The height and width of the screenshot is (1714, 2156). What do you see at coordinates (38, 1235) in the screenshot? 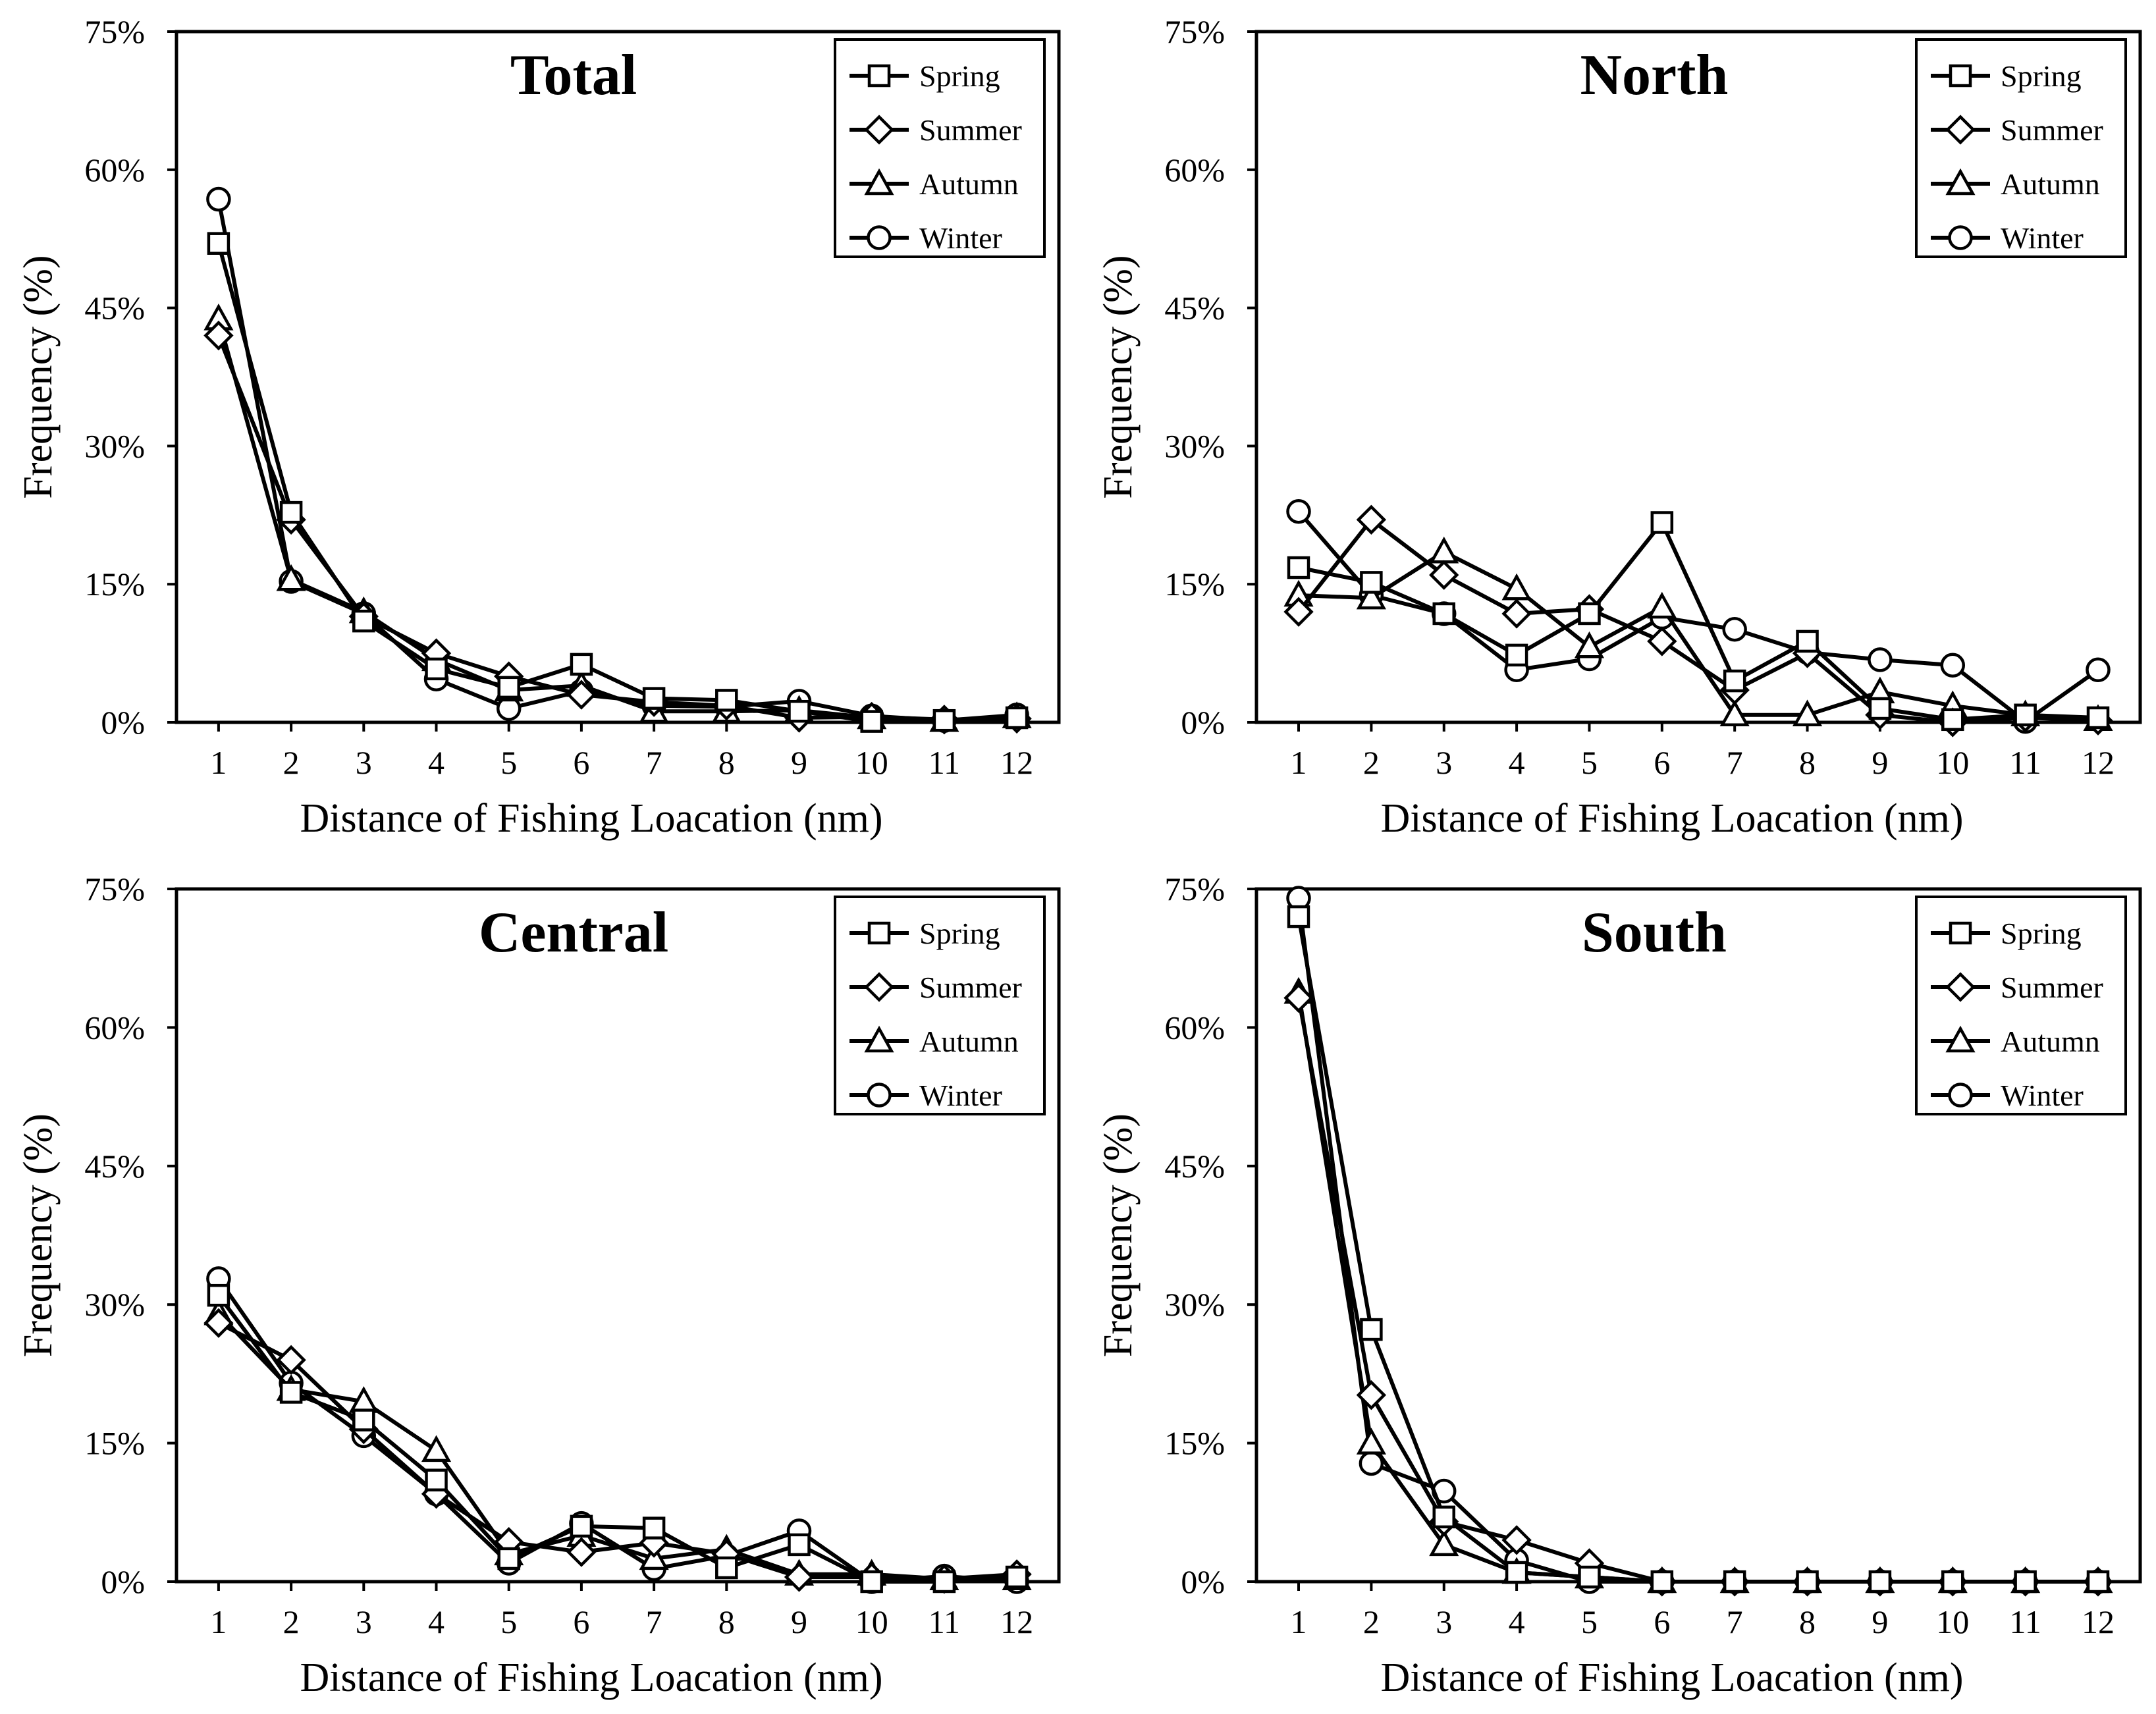
I see `y-axis-title: Frequency (%)` at bounding box center [38, 1235].